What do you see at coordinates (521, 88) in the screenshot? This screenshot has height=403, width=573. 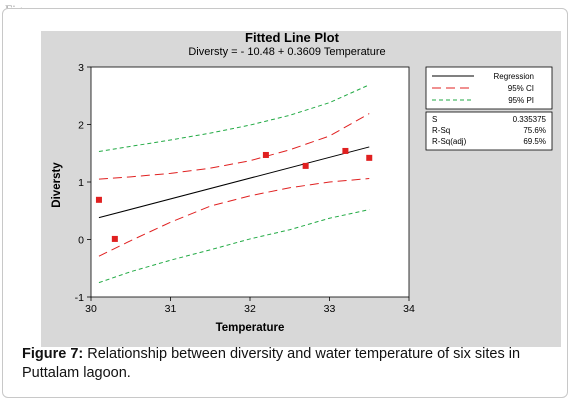 I see `legend-label: 95% CI` at bounding box center [521, 88].